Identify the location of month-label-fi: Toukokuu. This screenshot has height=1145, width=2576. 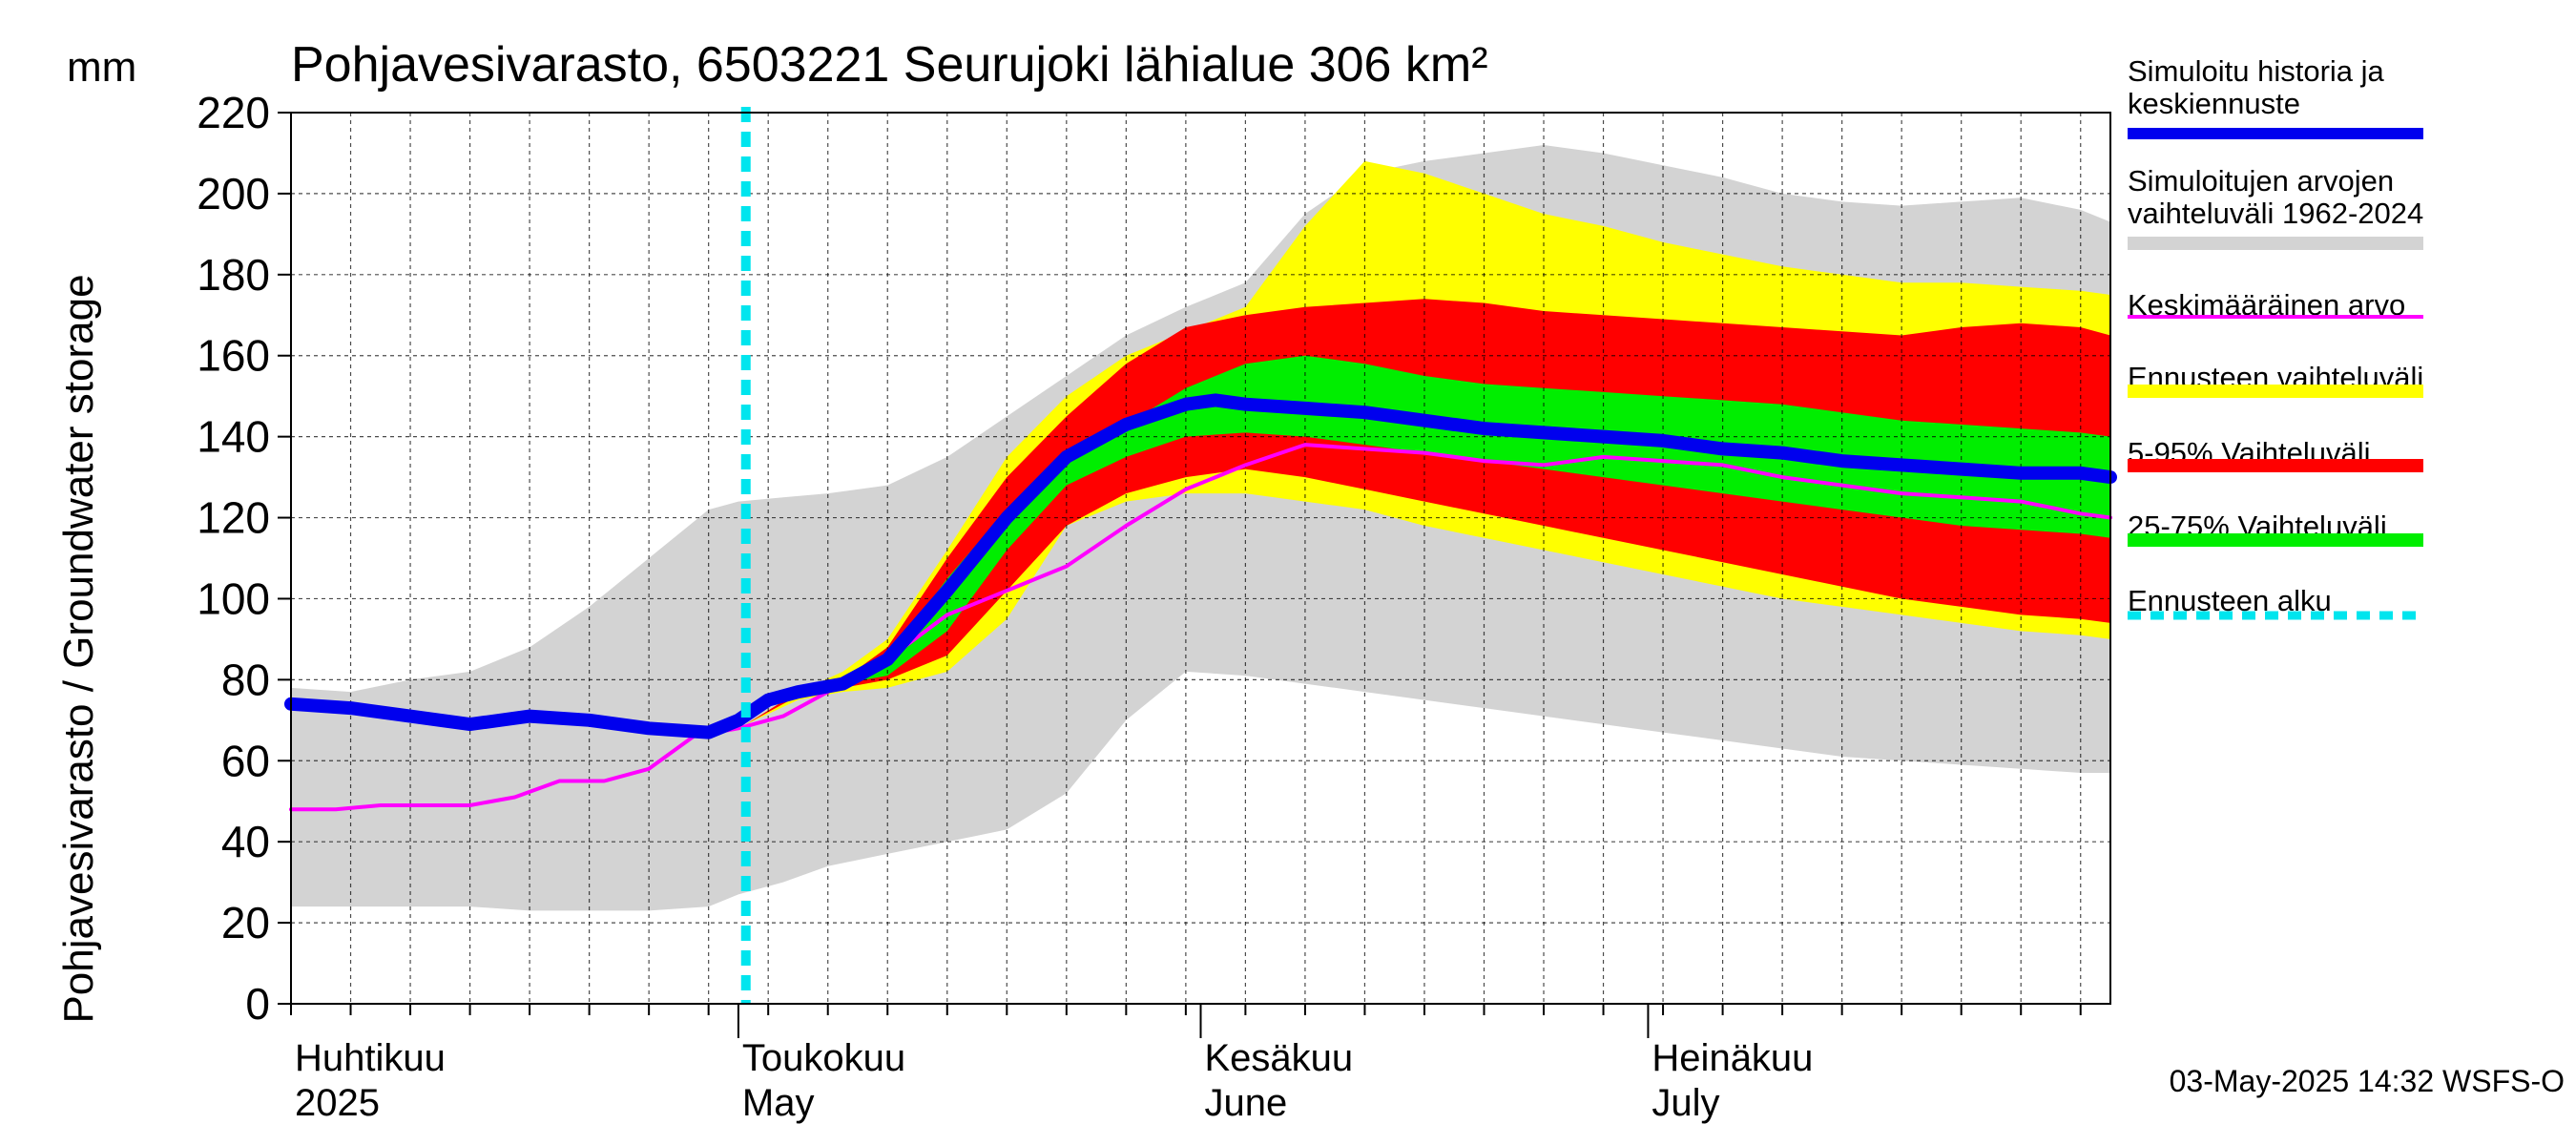
(823, 1058).